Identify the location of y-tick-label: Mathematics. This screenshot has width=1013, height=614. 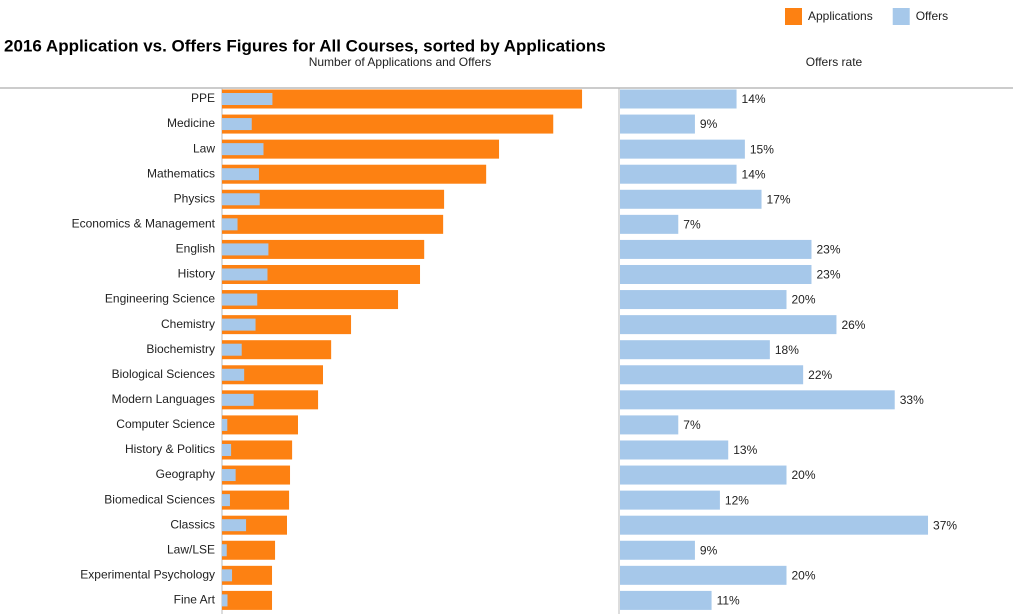
(181, 173).